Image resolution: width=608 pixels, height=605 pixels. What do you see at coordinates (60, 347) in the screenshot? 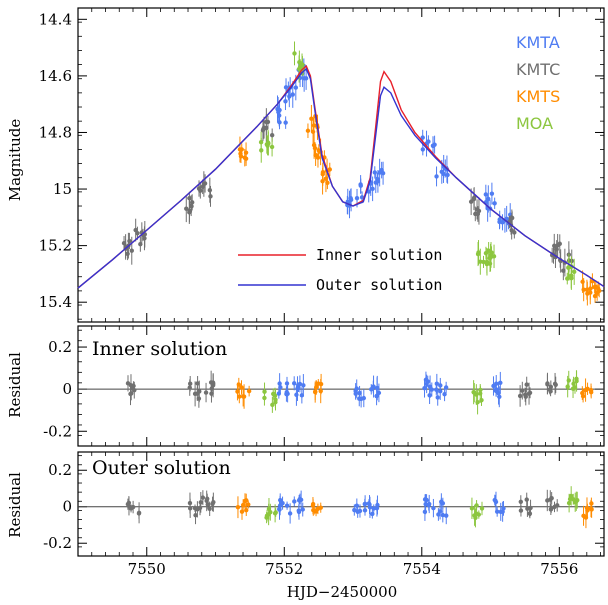
I see `y-tick-label-inner: 0.2` at bounding box center [60, 347].